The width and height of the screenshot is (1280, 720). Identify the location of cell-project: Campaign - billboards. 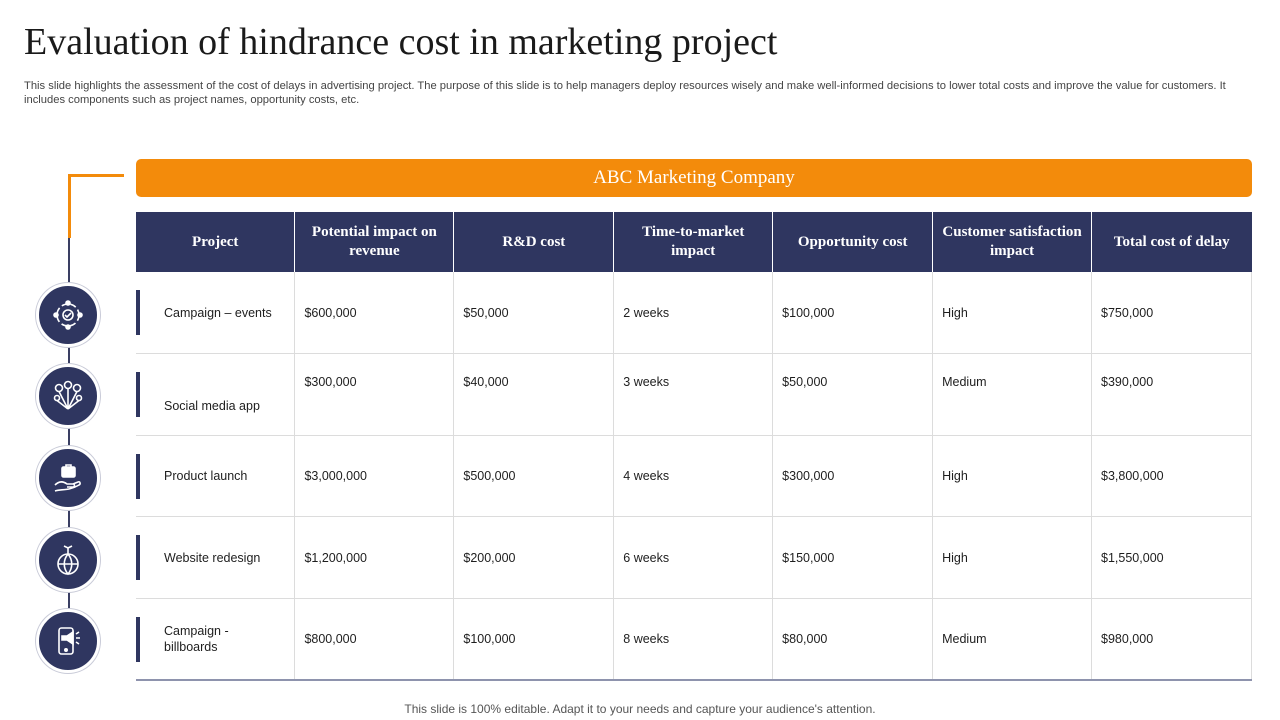
(216, 639).